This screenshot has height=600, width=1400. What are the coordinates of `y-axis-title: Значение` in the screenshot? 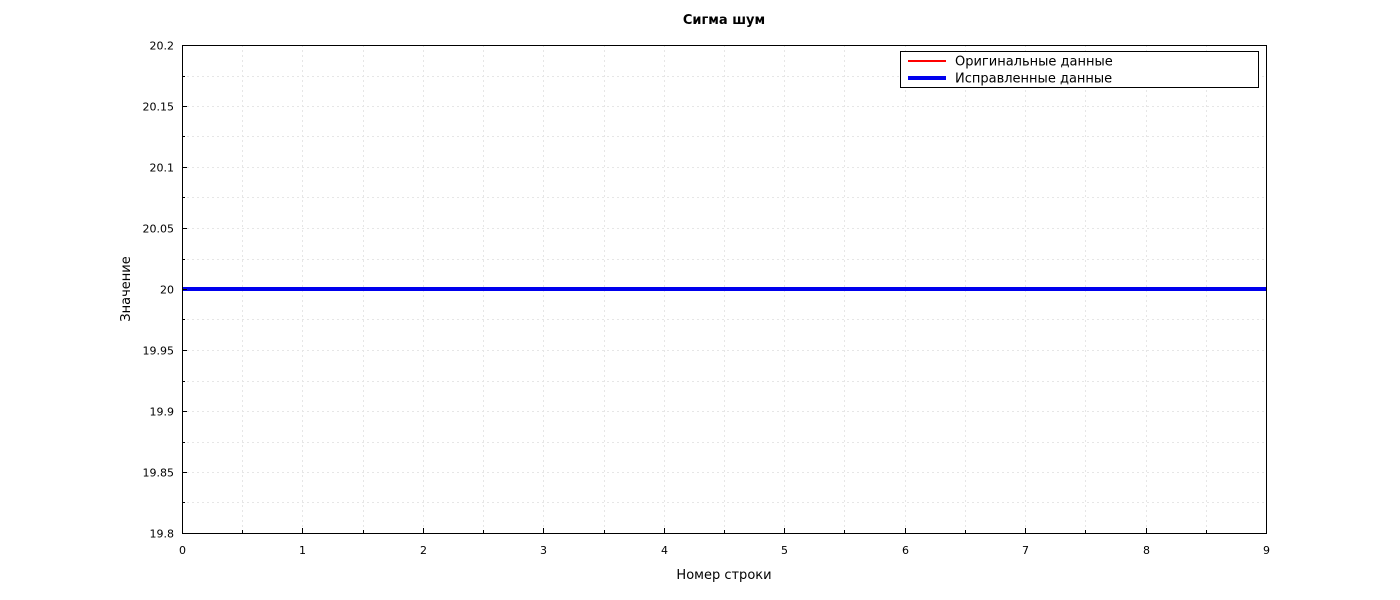 It's located at (126, 288).